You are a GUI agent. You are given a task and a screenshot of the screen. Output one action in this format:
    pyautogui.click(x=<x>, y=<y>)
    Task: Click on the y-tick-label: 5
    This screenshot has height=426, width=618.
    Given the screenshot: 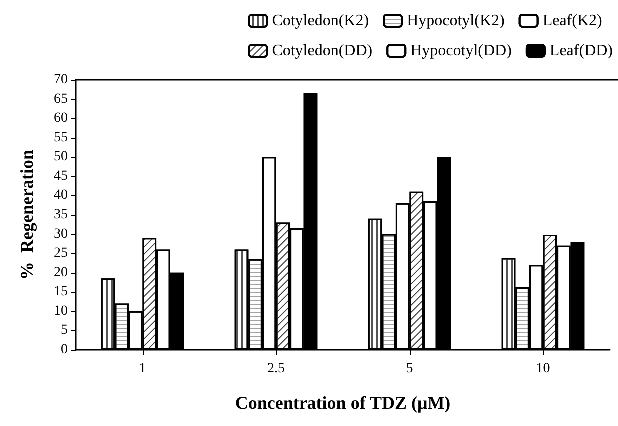 What is the action you would take?
    pyautogui.click(x=64, y=330)
    